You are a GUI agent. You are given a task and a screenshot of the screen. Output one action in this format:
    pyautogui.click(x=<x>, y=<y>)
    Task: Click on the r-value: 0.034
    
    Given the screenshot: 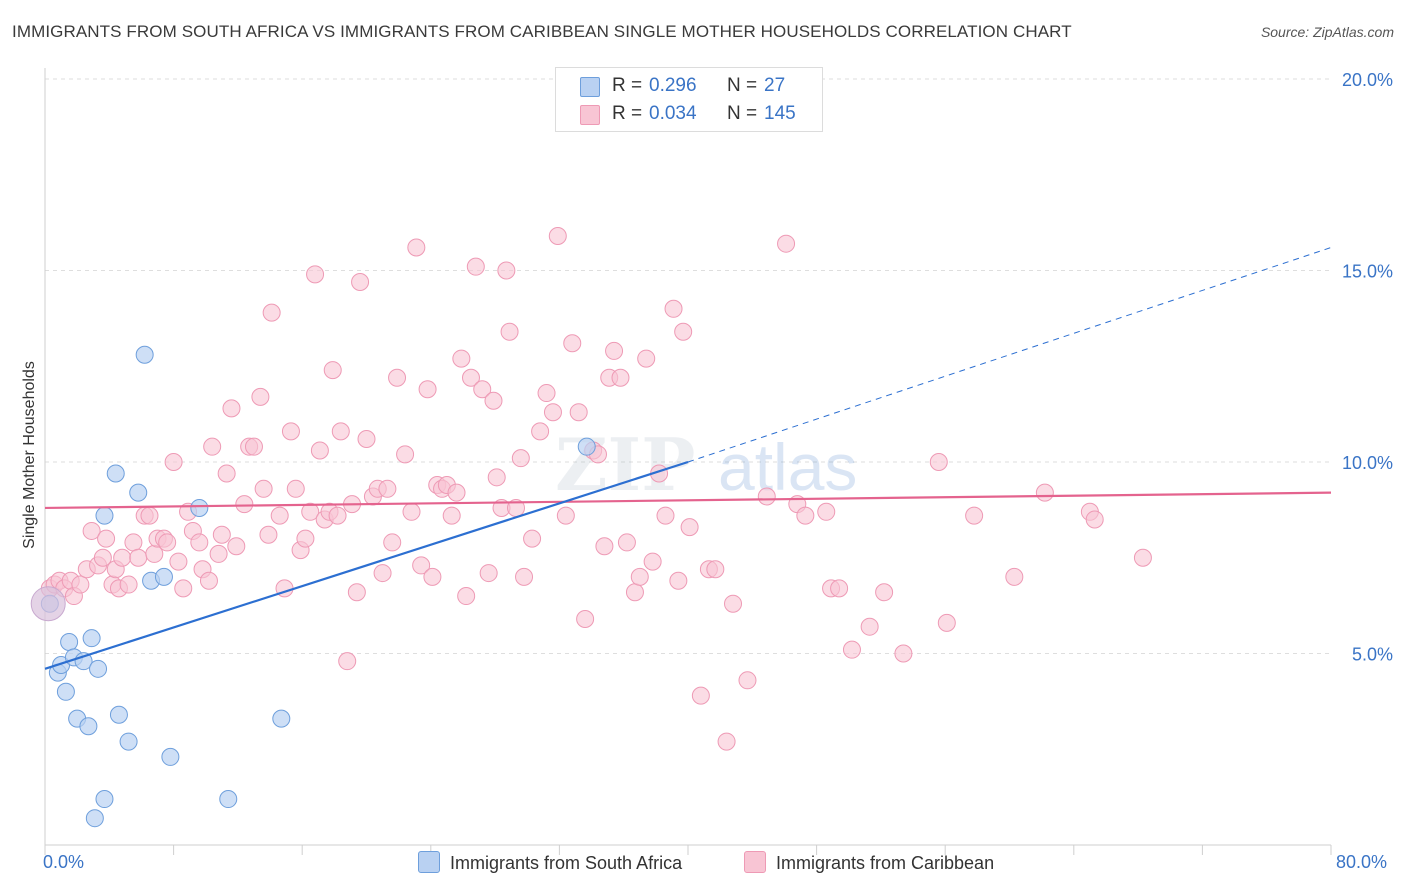 What is the action you would take?
    pyautogui.click(x=673, y=113)
    